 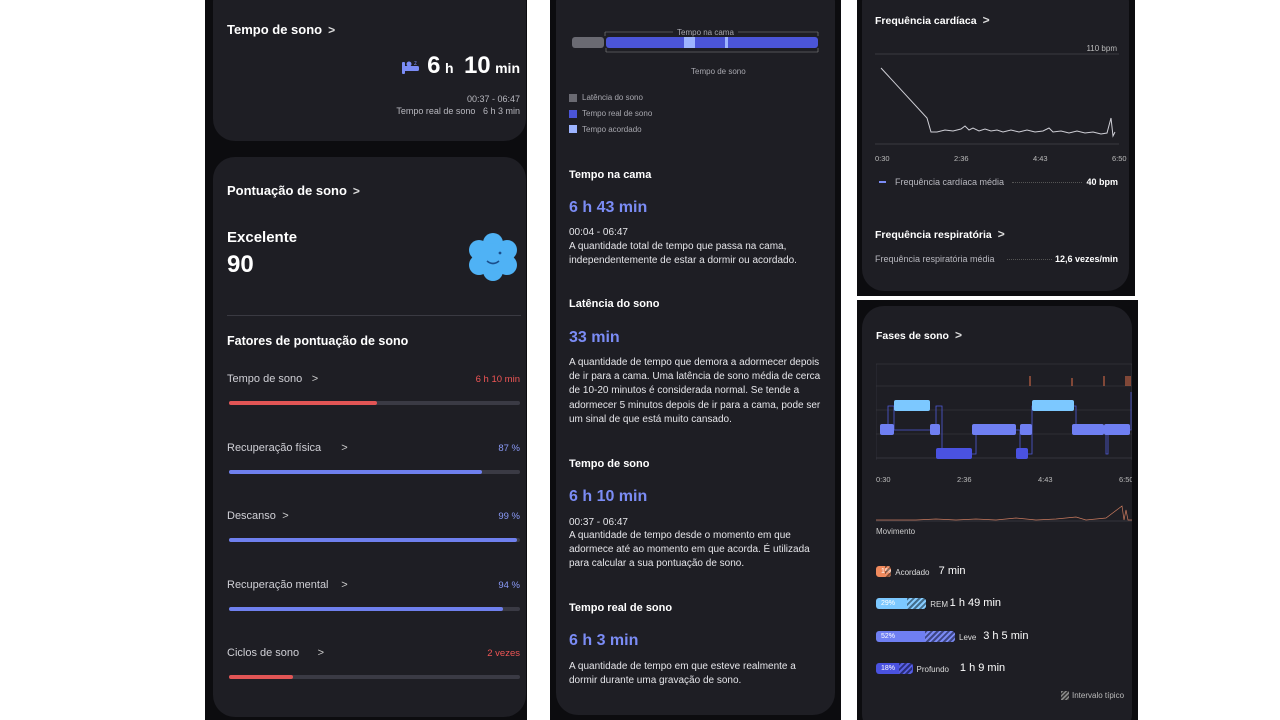 What do you see at coordinates (573, 114) in the screenshot?
I see `legend-real-sleep-swatch` at bounding box center [573, 114].